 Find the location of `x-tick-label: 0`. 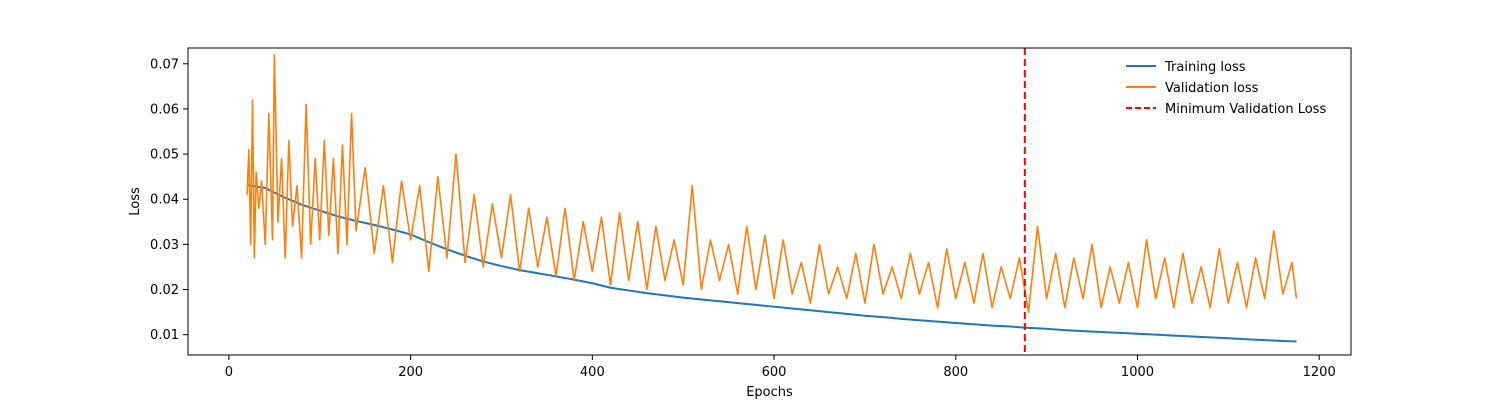

x-tick-label: 0 is located at coordinates (229, 372).